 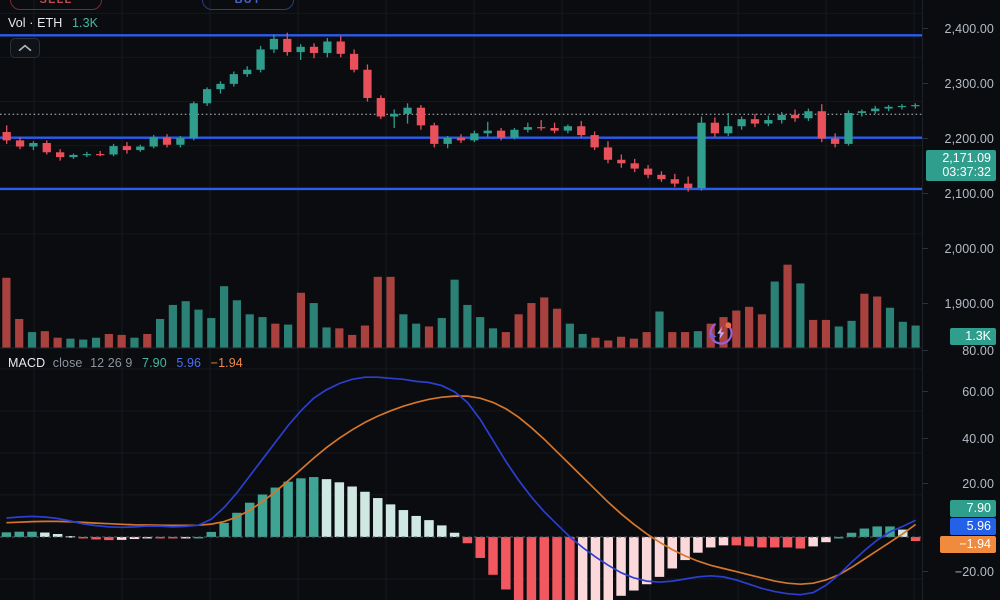 What do you see at coordinates (969, 29) in the screenshot?
I see `price-tick-0: 2,400.00` at bounding box center [969, 29].